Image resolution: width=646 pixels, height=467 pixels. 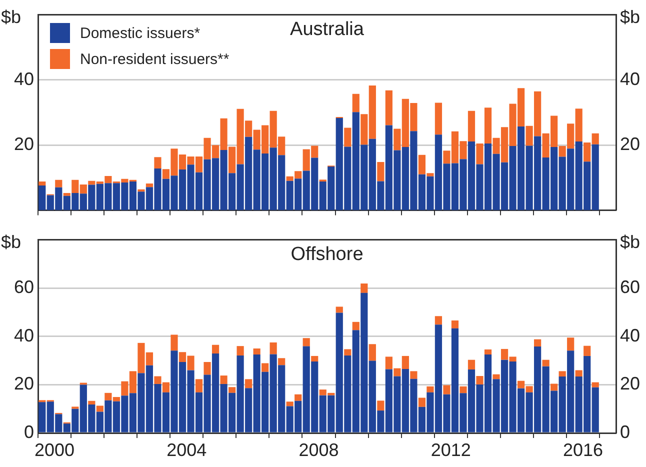 I want to click on x-tick-label: 2004, so click(x=186, y=450).